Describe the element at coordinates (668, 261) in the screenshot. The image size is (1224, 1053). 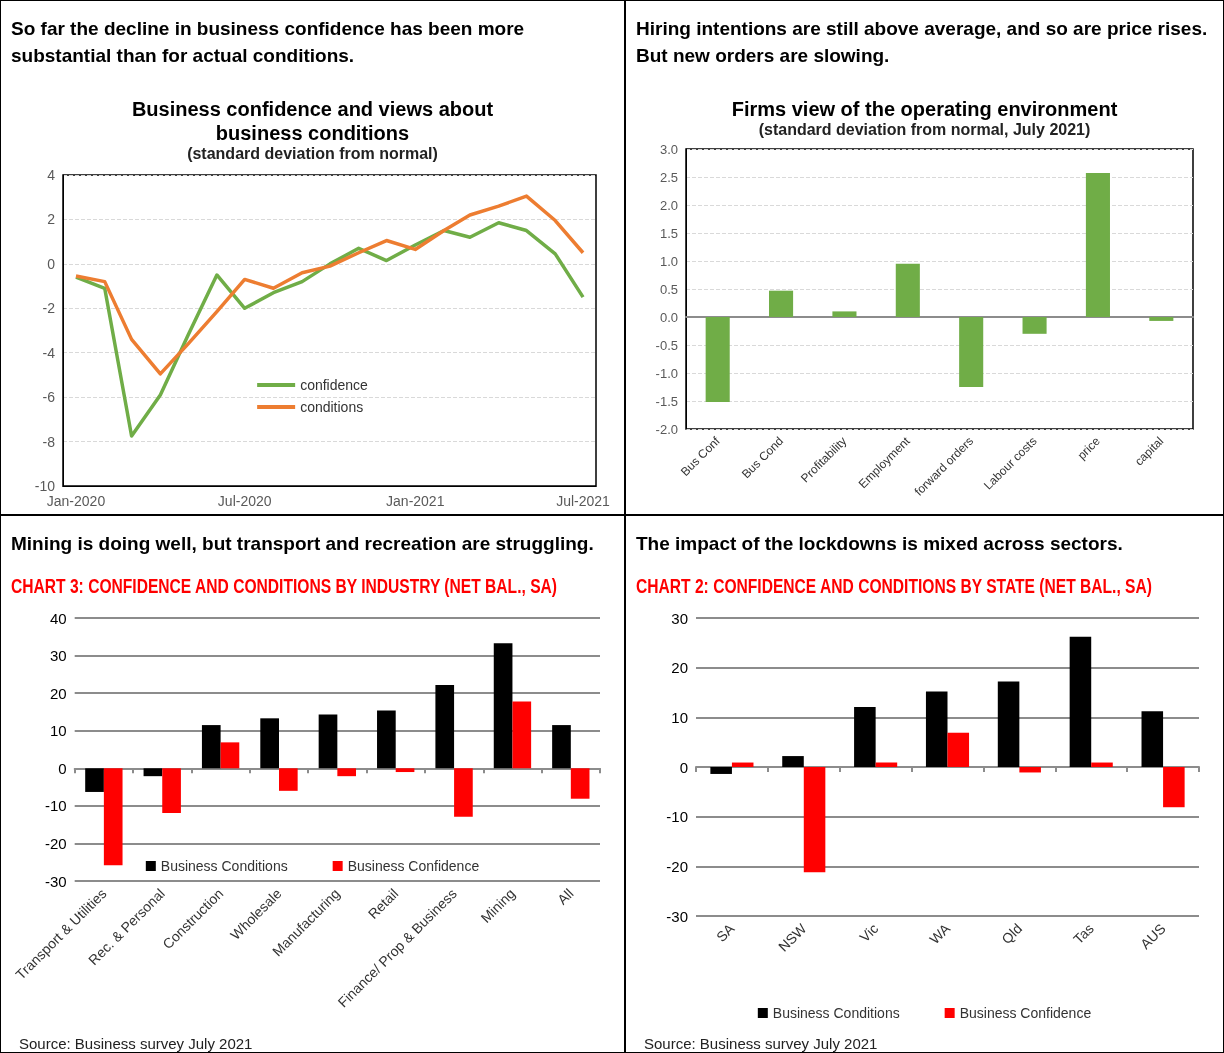
I see `y-tick-label: 1.0` at that location.